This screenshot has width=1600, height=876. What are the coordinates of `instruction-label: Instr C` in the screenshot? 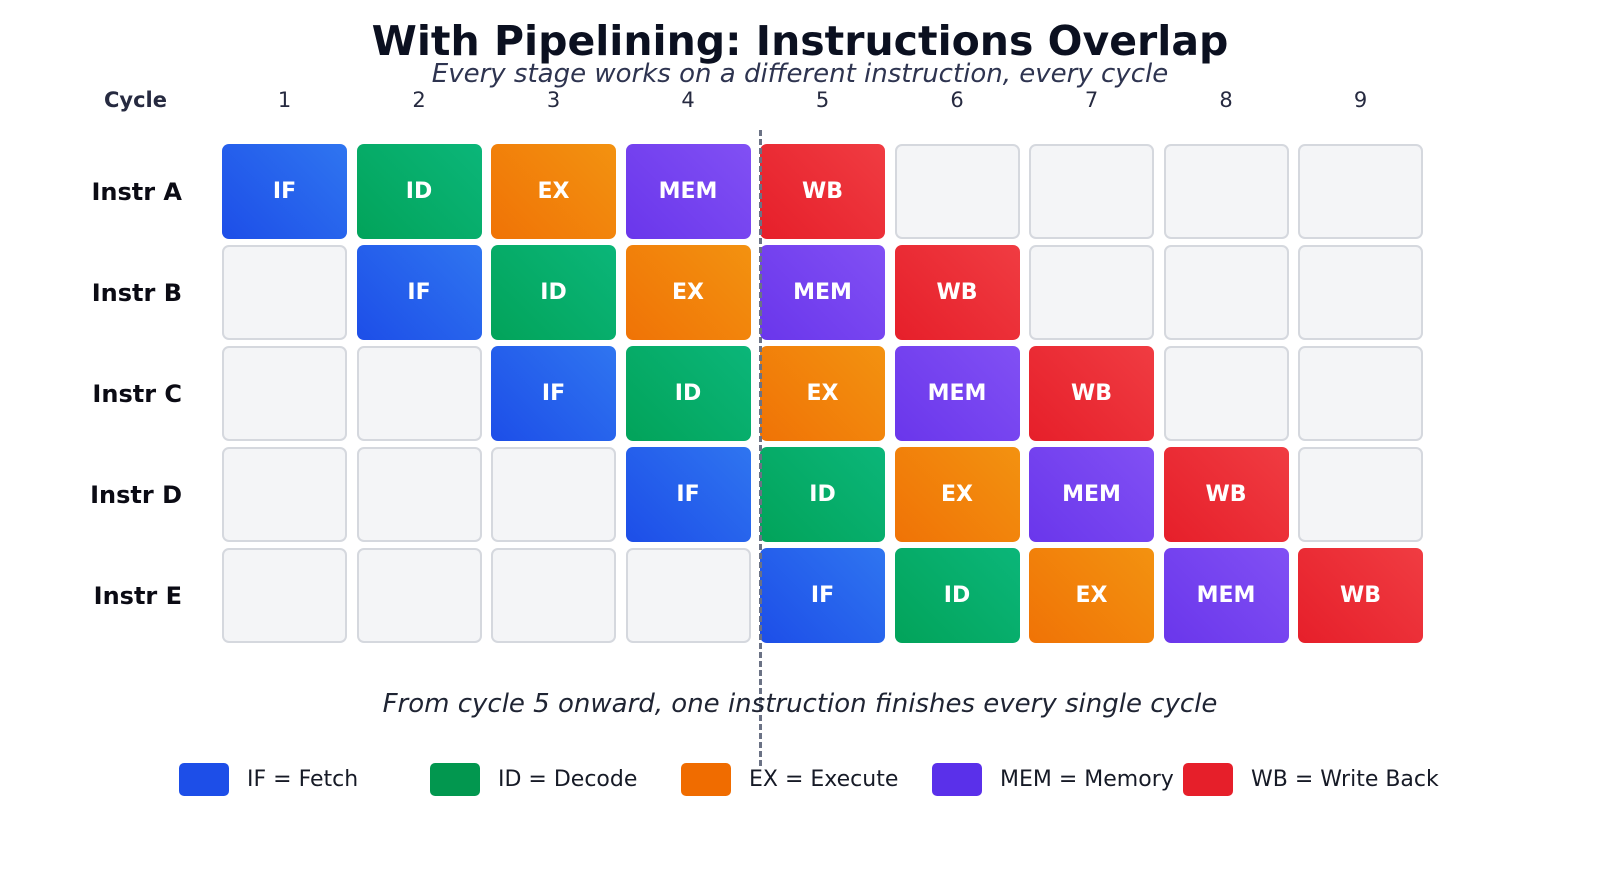 It's located at (137, 393).